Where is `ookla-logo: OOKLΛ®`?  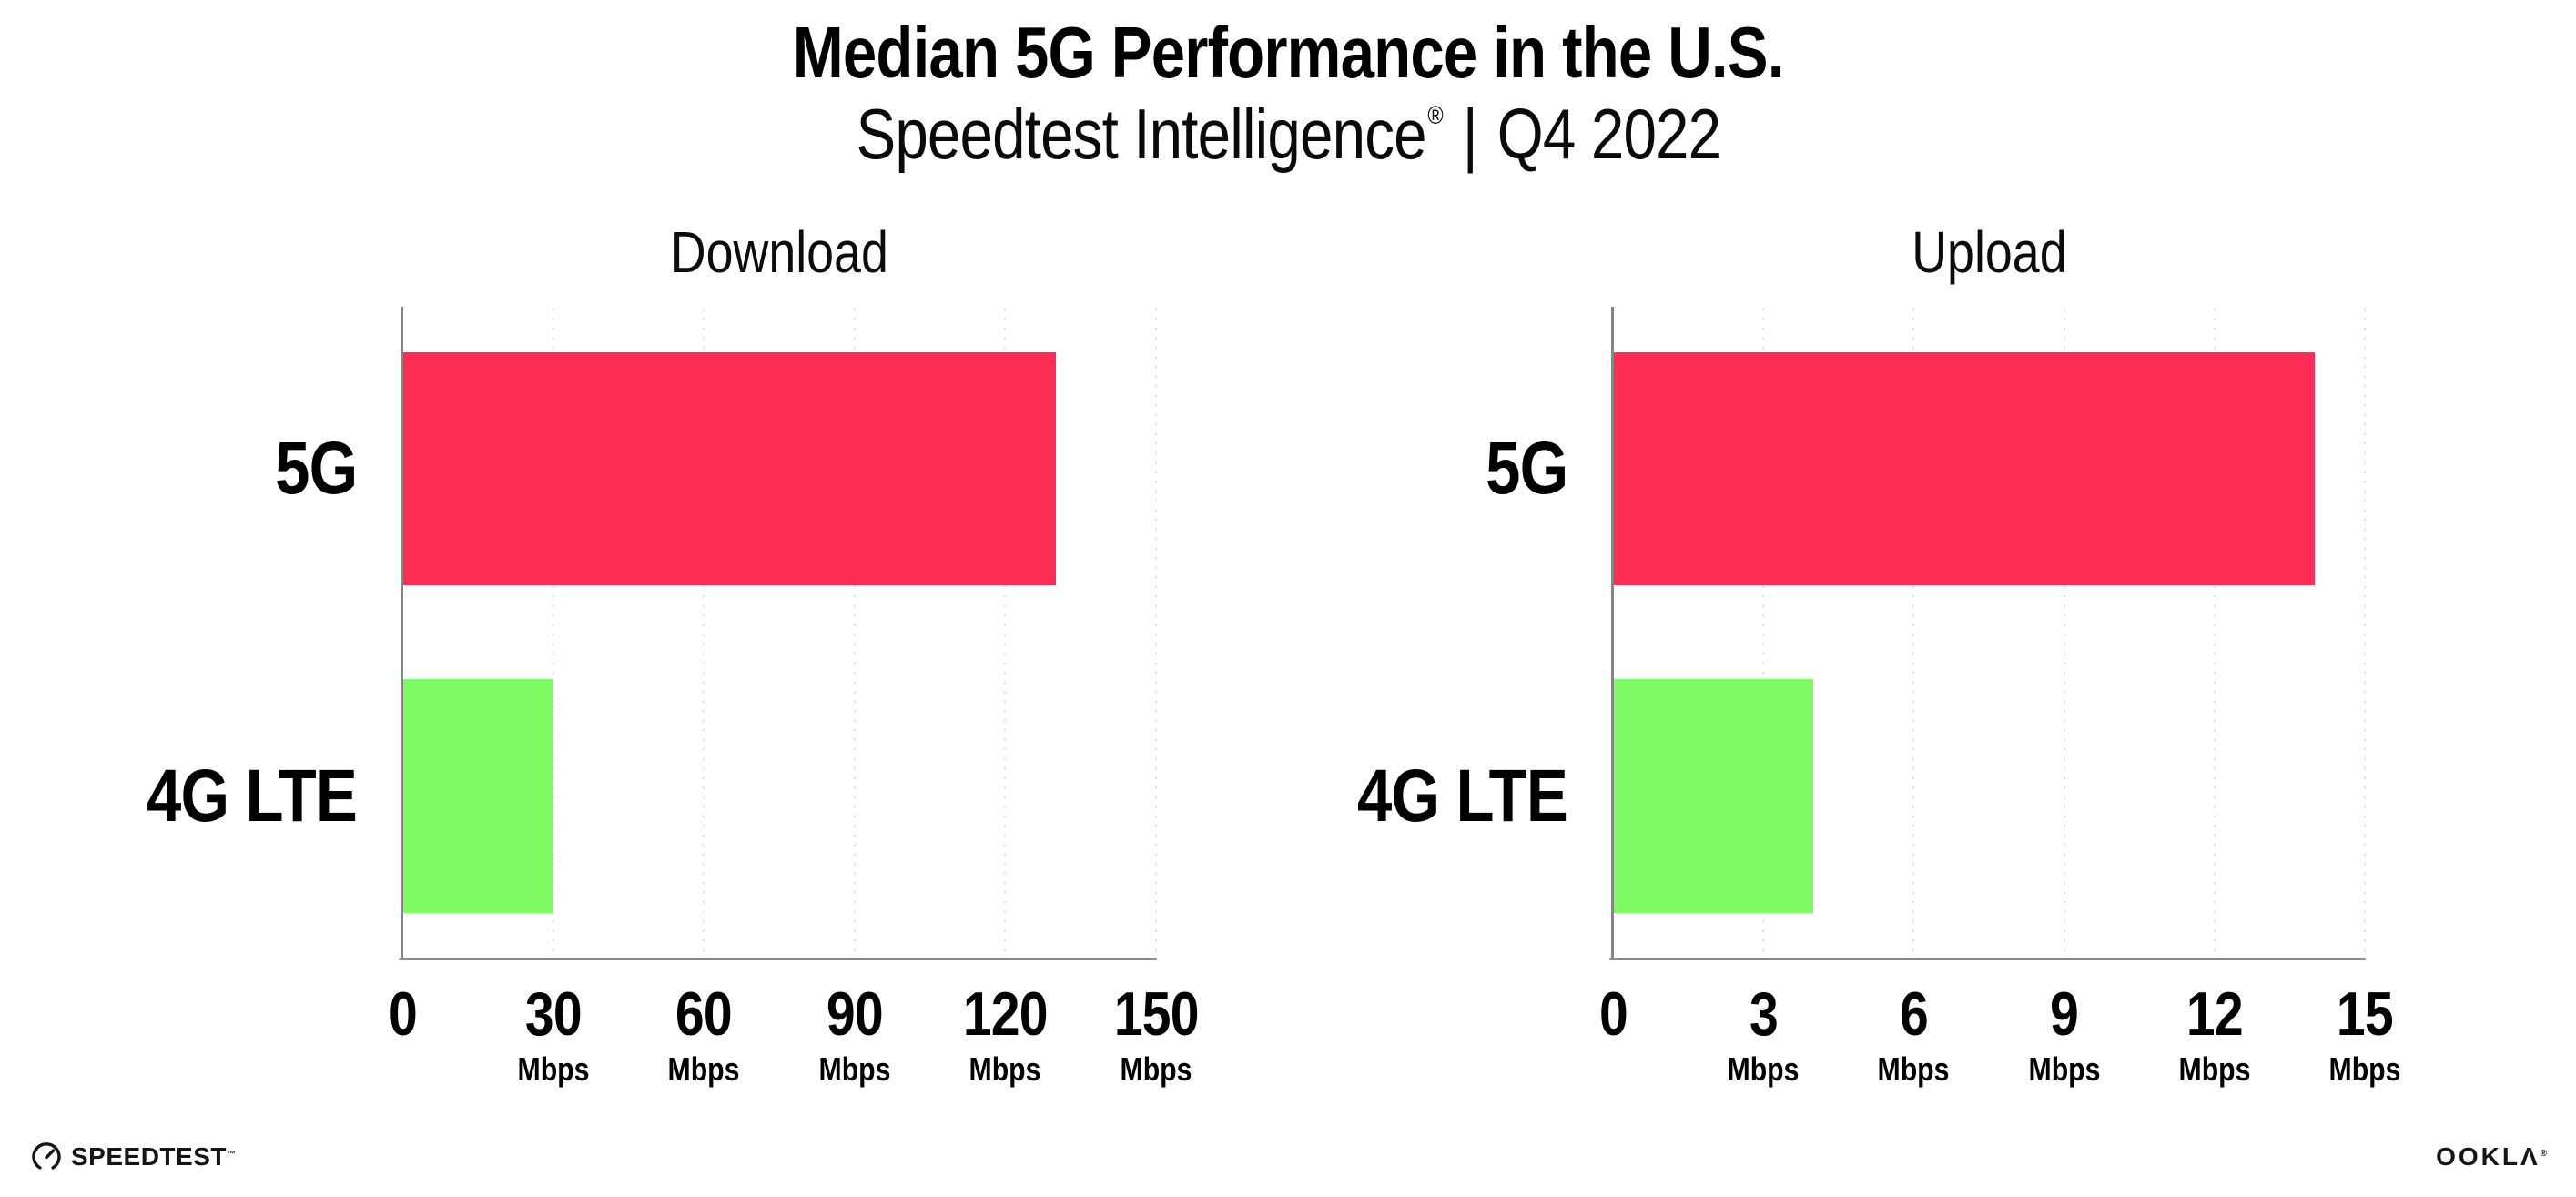
ookla-logo: OOKLΛ® is located at coordinates (2491, 1157).